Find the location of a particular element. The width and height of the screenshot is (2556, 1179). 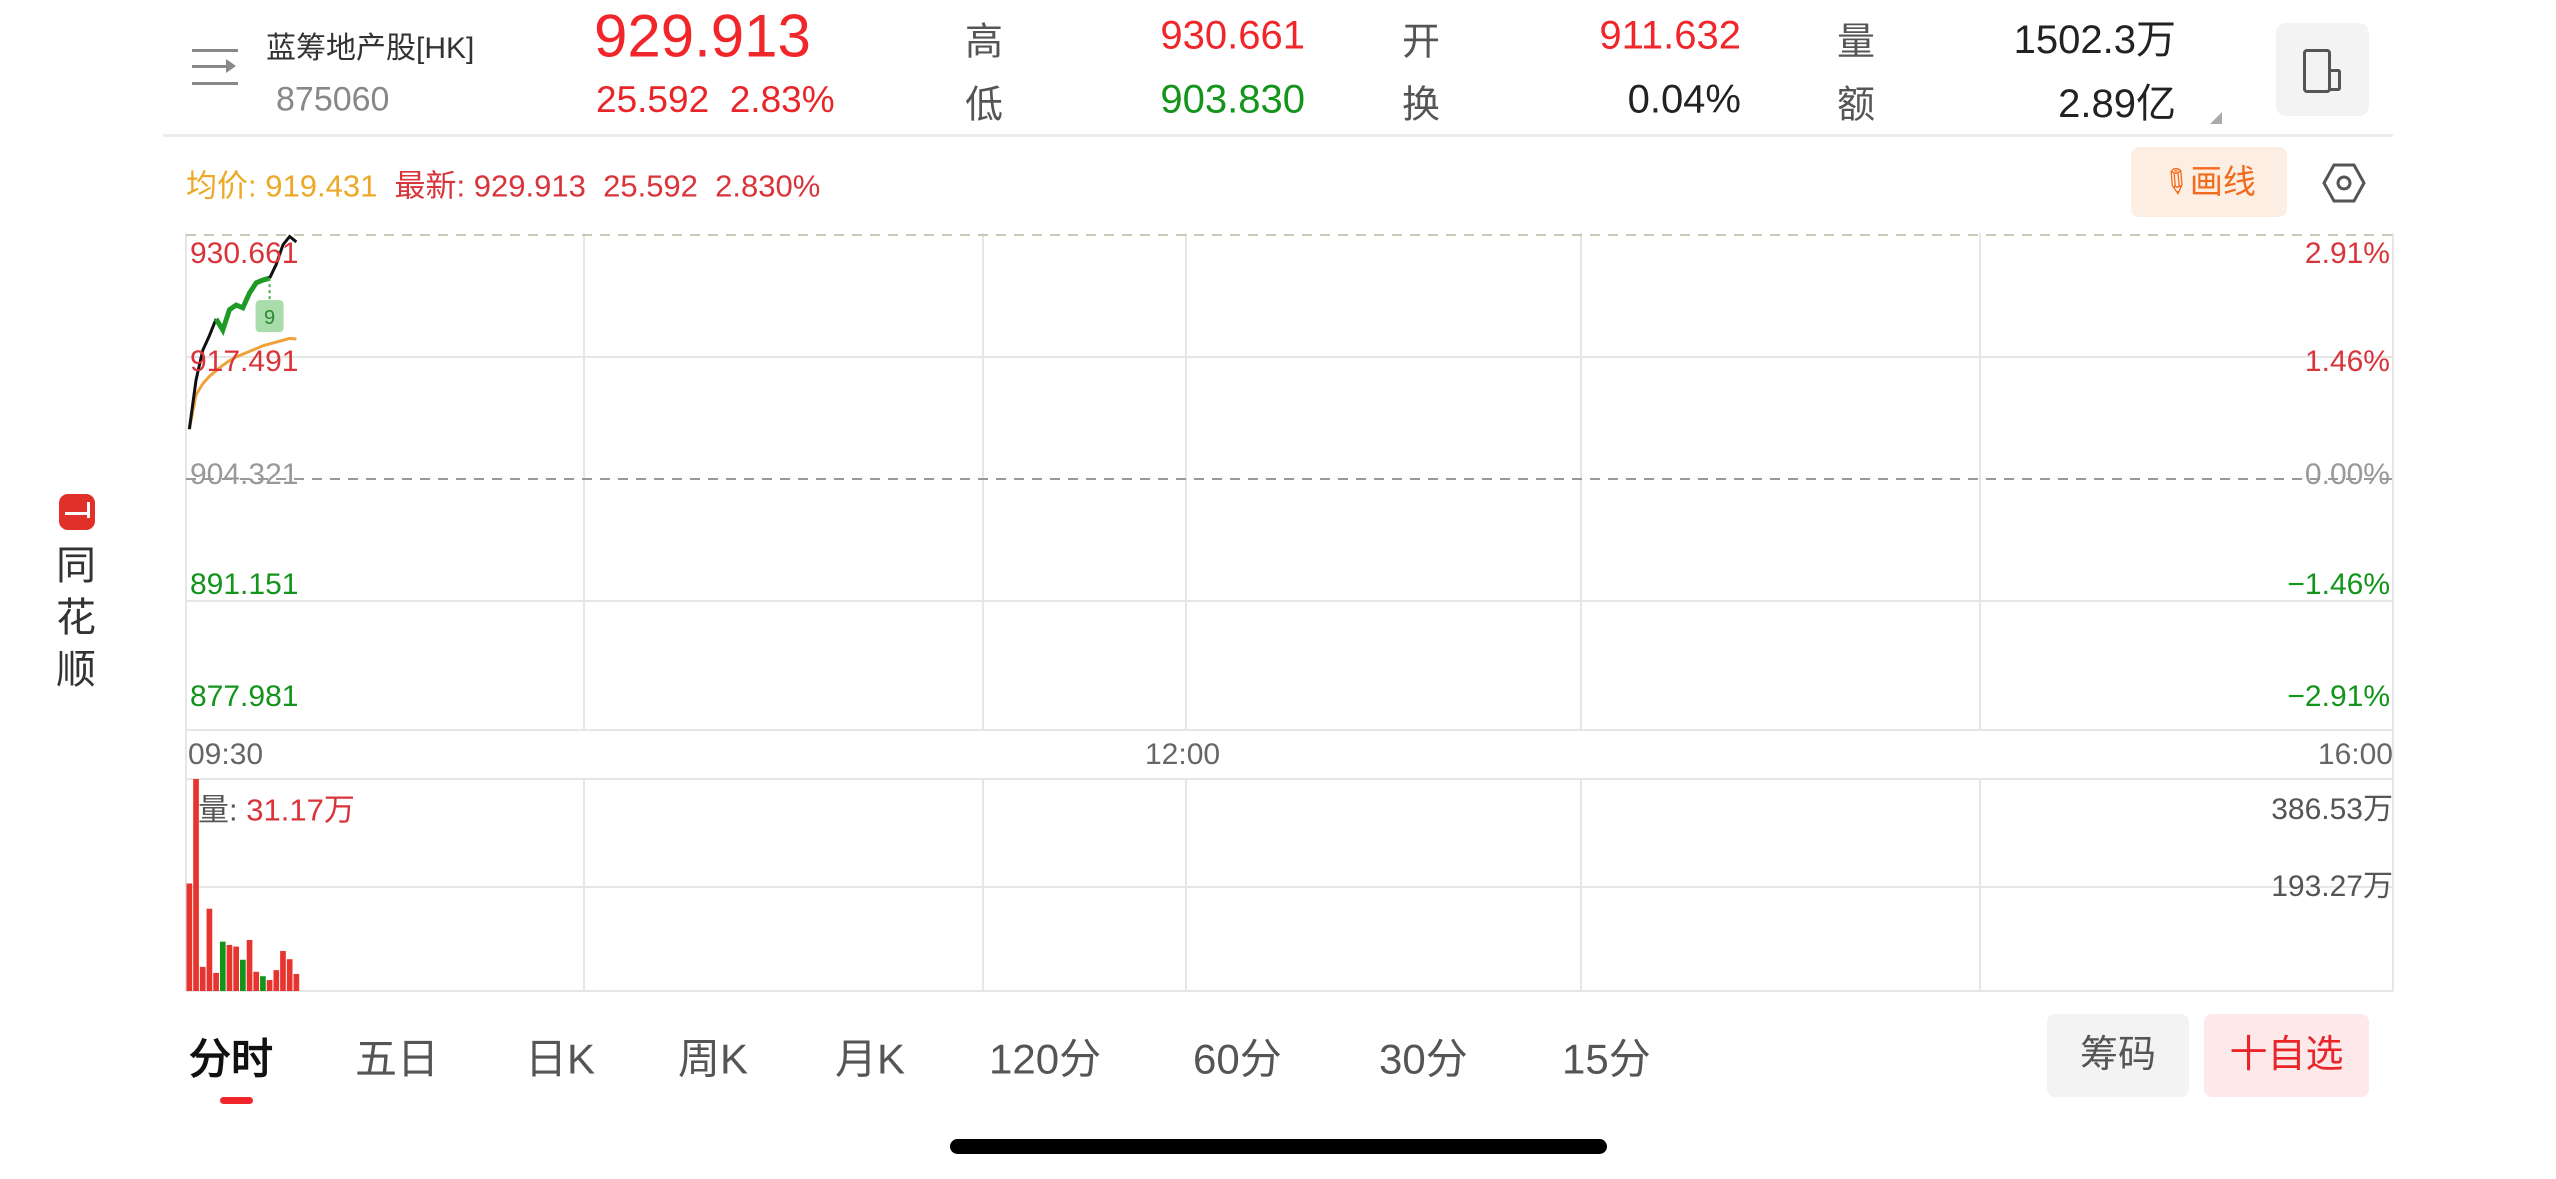

volume-y-tick: 386.53万 is located at coordinates (2332, 809).